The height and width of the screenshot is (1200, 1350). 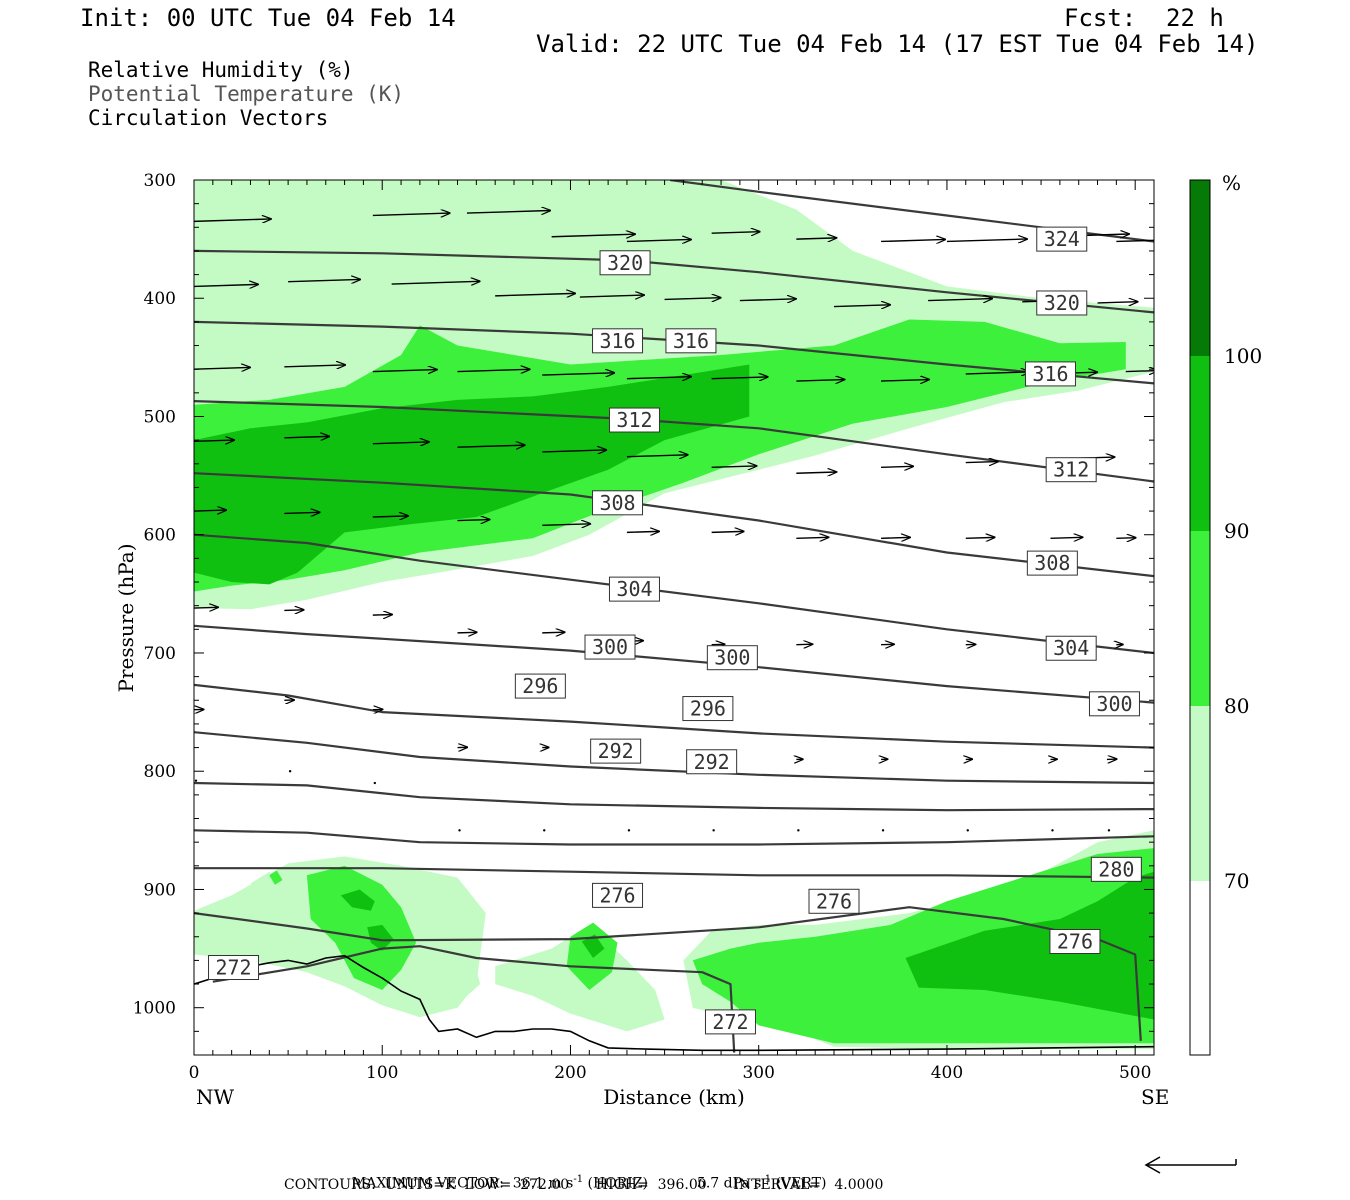 What do you see at coordinates (1100, 18) in the screenshot?
I see `forecast-label: Fcst:` at bounding box center [1100, 18].